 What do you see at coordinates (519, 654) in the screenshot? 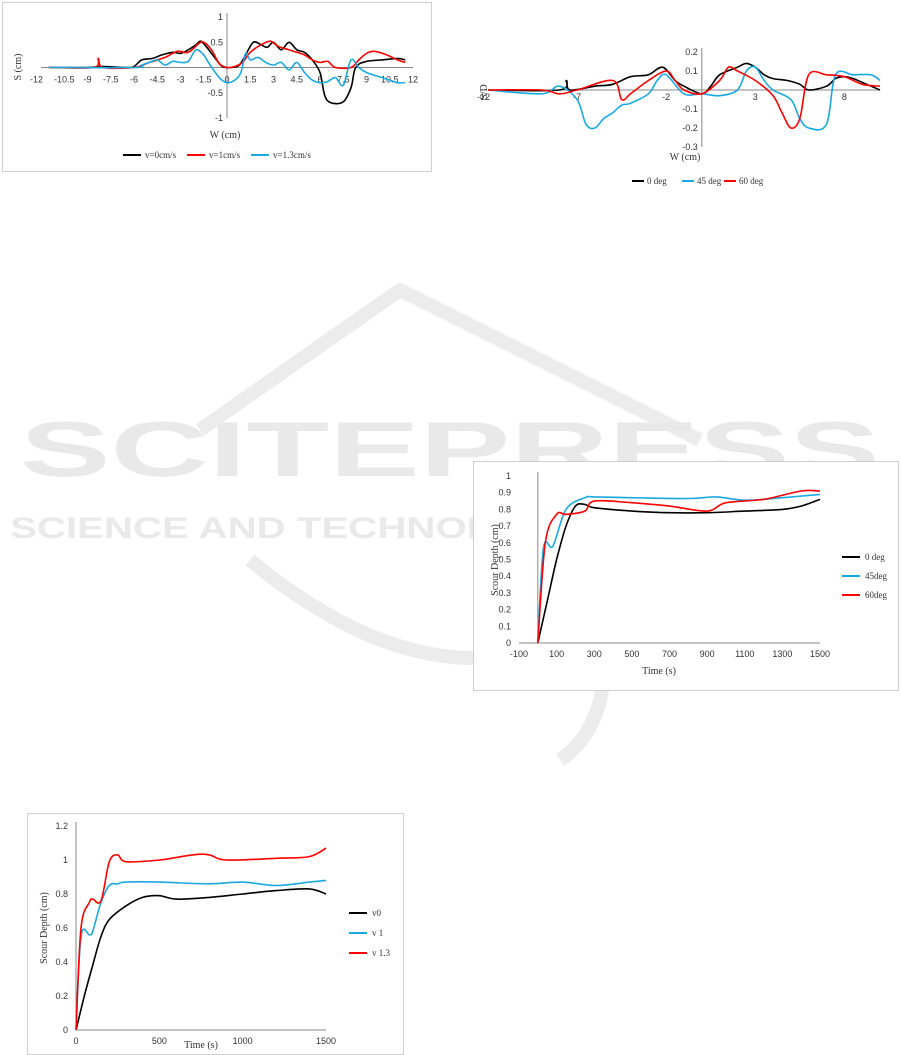
I see `x-tick-label: -100` at bounding box center [519, 654].